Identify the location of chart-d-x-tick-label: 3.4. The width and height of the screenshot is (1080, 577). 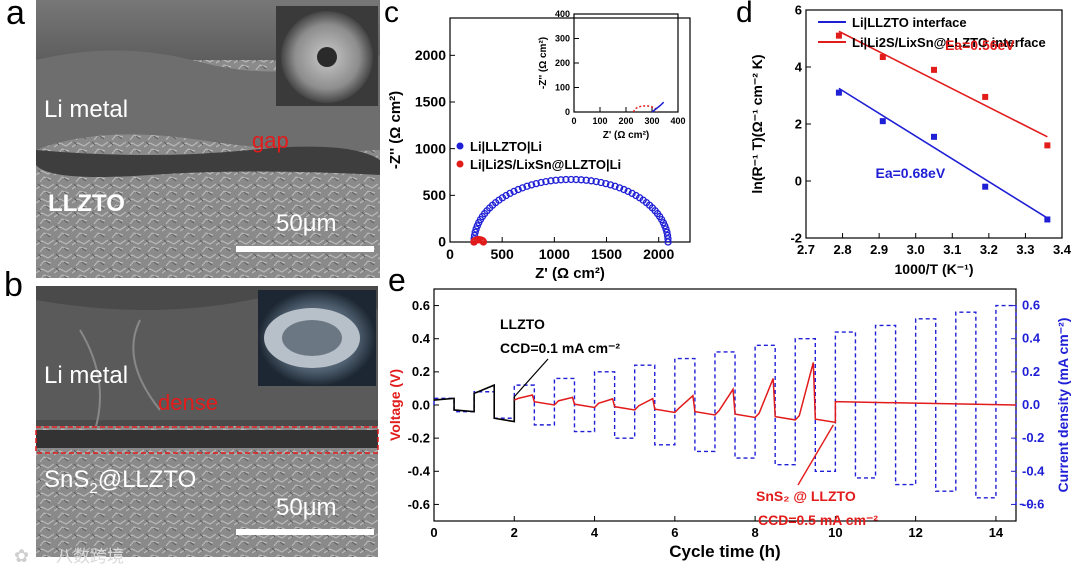
(1062, 249).